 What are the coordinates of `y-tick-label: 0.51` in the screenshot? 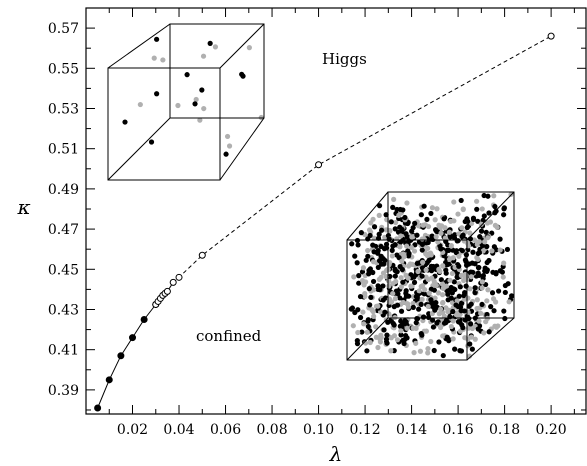 It's located at (63, 150).